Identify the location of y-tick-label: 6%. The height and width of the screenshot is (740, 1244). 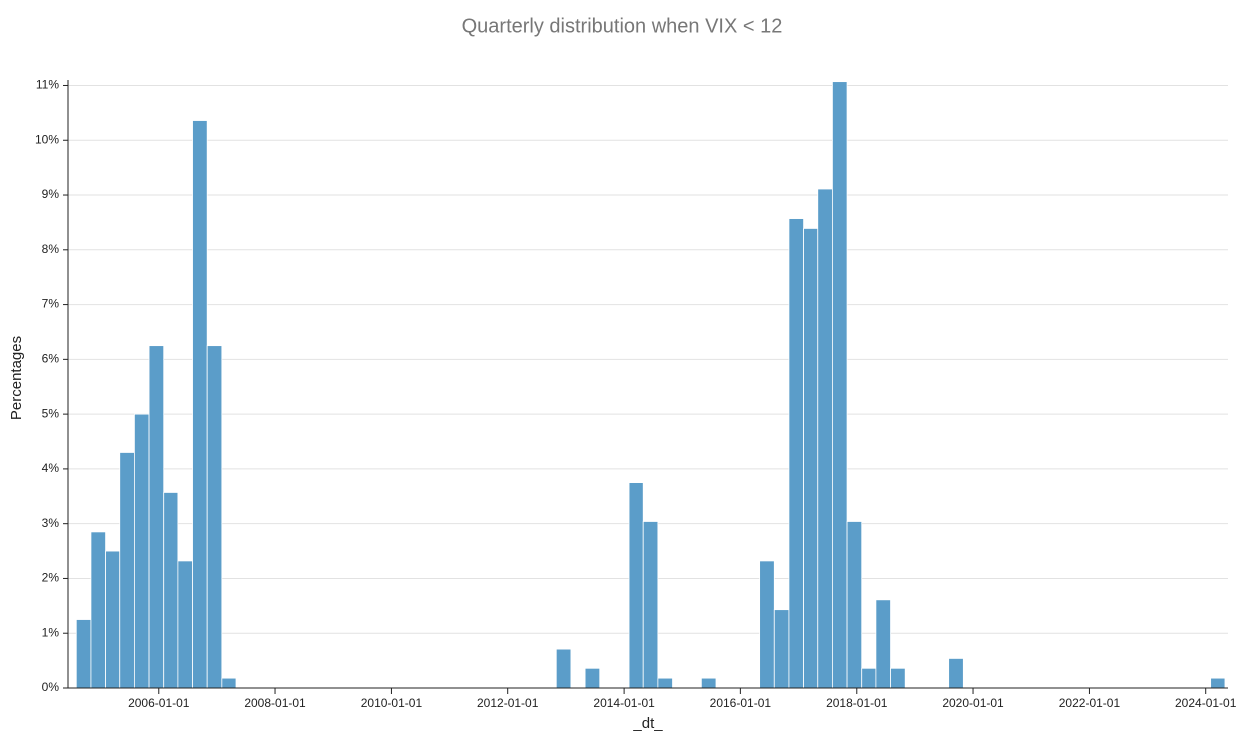
(51, 359).